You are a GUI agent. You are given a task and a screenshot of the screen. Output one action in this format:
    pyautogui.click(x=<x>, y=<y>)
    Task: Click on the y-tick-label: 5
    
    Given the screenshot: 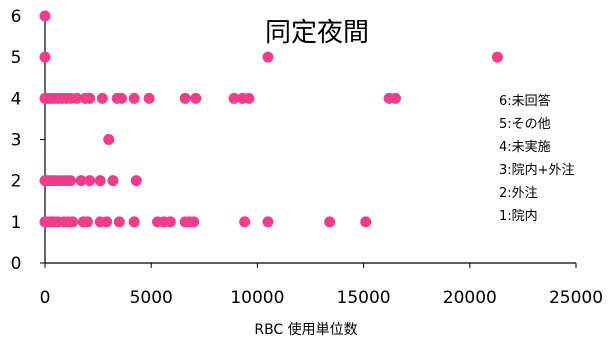 What is the action you would take?
    pyautogui.click(x=16, y=58)
    